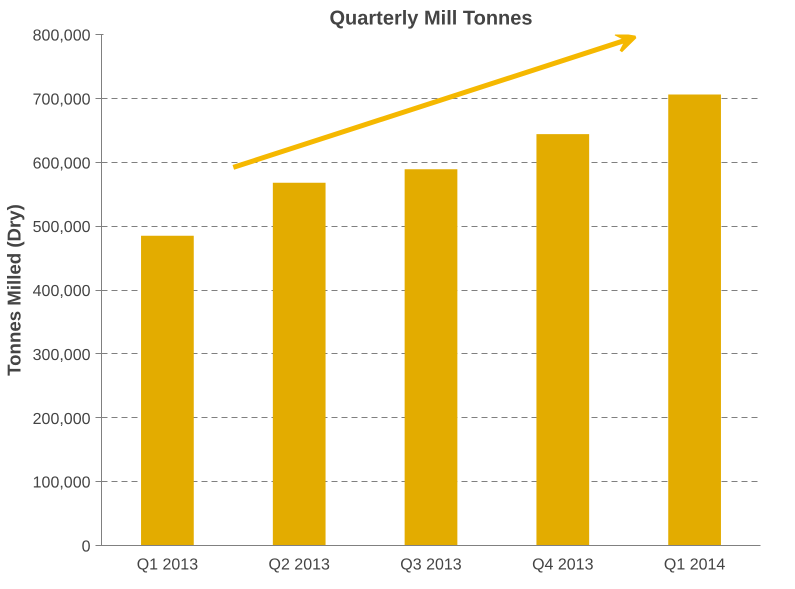 This screenshot has height=589, width=795. Describe the element at coordinates (61, 227) in the screenshot. I see `y-tick-label: 500,000` at that location.